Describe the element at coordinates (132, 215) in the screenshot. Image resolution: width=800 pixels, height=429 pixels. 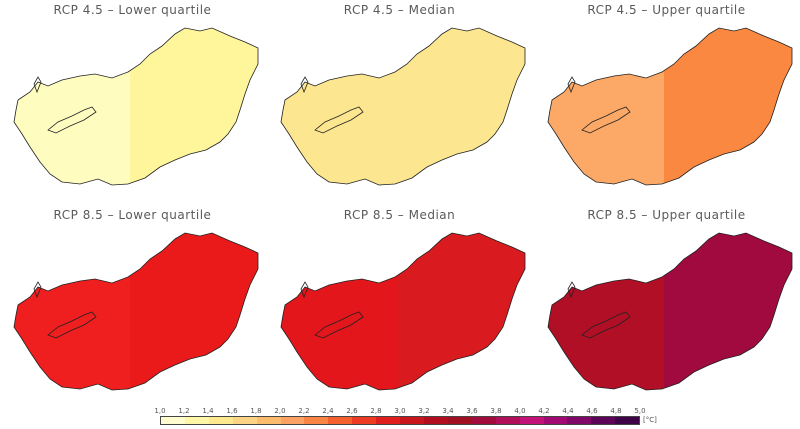
I see `panel-title: RCP 8.5 – Lower quartile` at that location.